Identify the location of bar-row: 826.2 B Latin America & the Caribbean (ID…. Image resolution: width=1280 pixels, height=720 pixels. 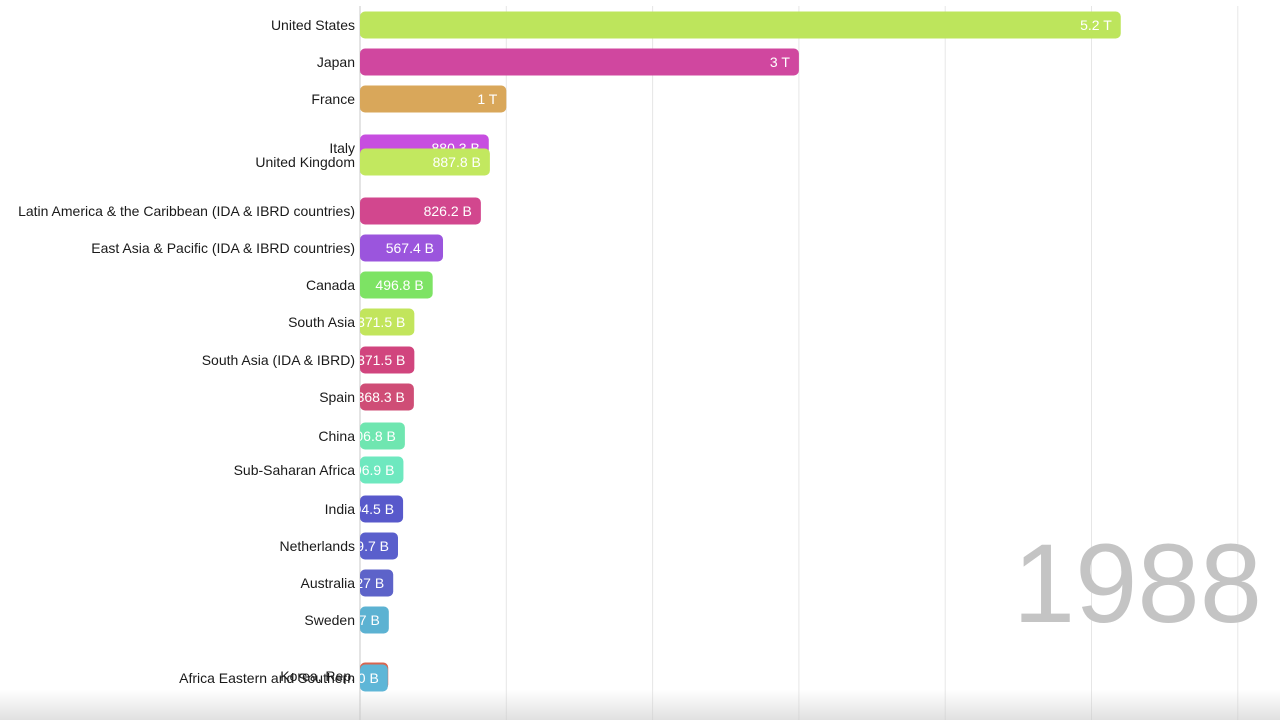
(249, 211).